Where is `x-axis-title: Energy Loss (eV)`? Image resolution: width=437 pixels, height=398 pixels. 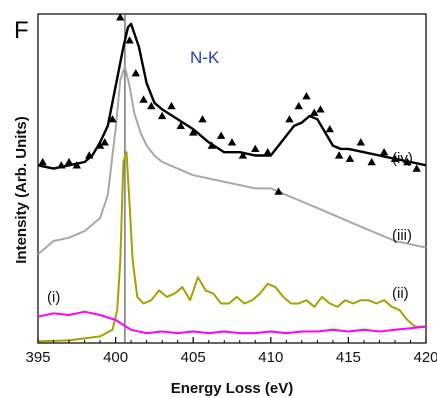 x-axis-title: Energy Loss (eV) is located at coordinates (232, 388).